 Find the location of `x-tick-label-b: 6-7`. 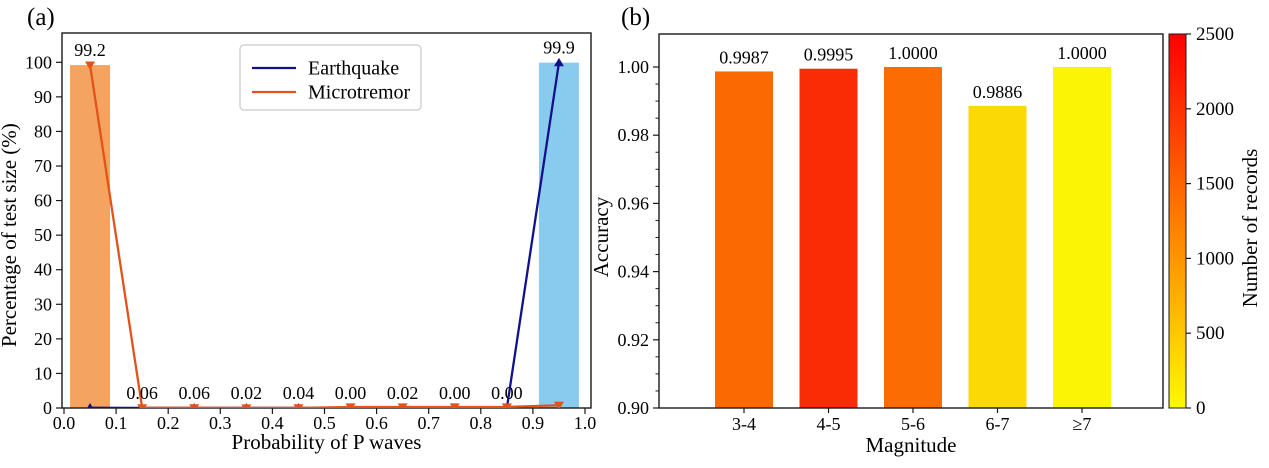

x-tick-label-b: 6-7 is located at coordinates (998, 424).